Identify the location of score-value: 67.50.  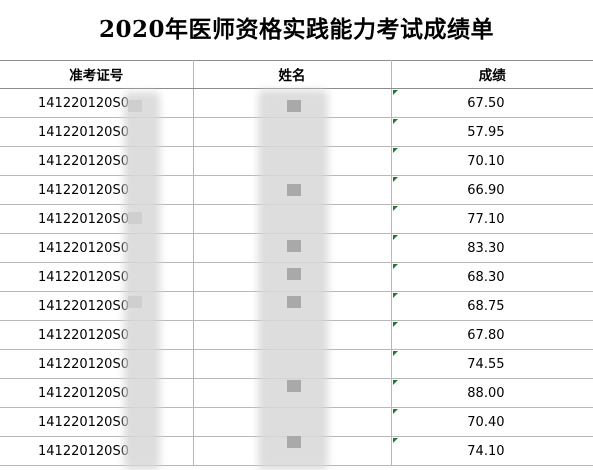
(486, 103).